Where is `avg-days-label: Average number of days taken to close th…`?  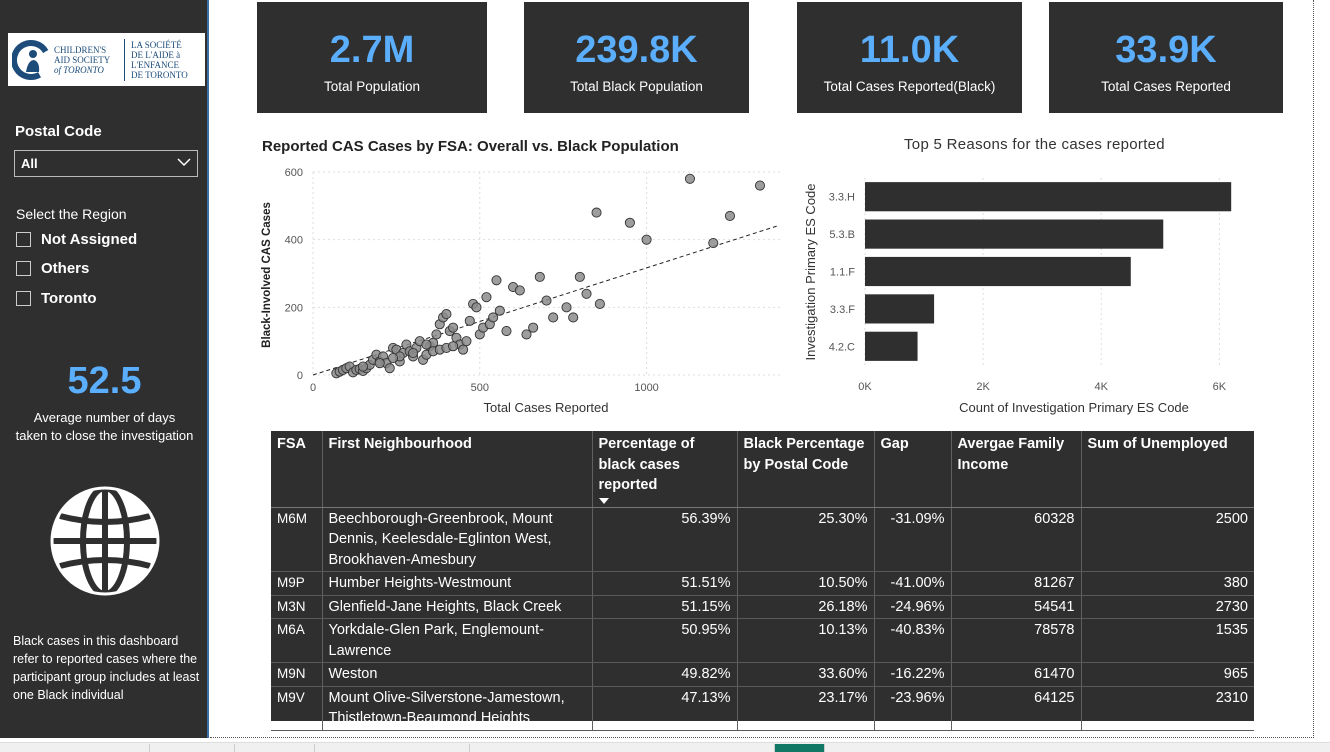 avg-days-label: Average number of days taken to close th… is located at coordinates (104, 427).